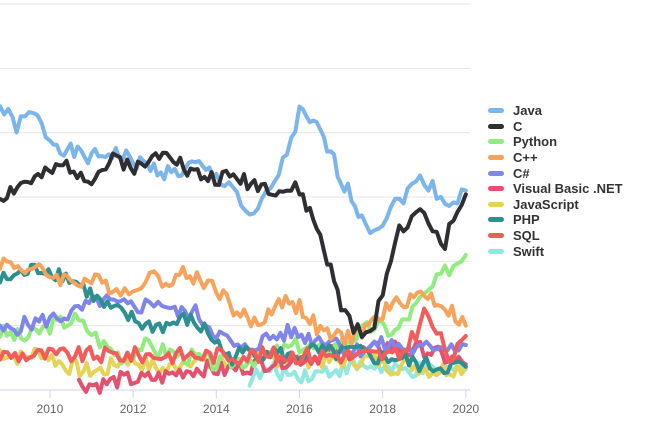  I want to click on series-line-c-, so click(234, 326).